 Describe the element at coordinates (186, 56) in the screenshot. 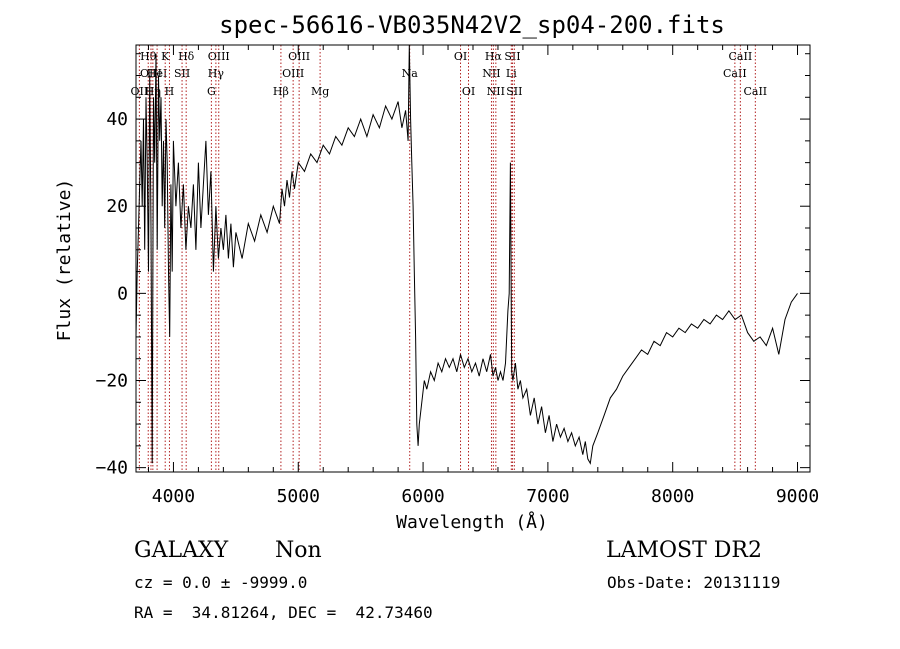

I see `line-marker-label: Hδ` at that location.